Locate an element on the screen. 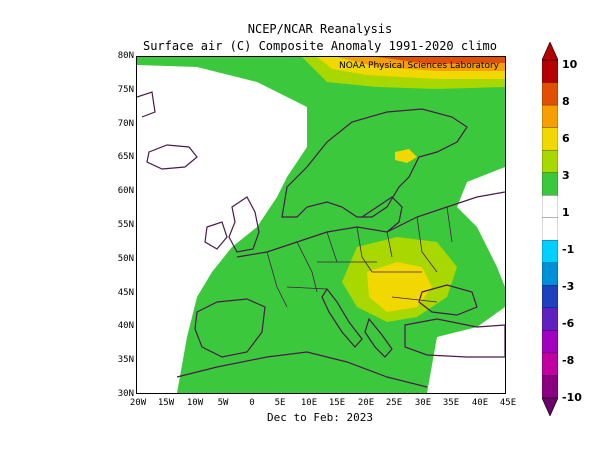 Image resolution: width=600 pixels, height=464 pixels. colorbar-label-neg6: -6 is located at coordinates (568, 323).